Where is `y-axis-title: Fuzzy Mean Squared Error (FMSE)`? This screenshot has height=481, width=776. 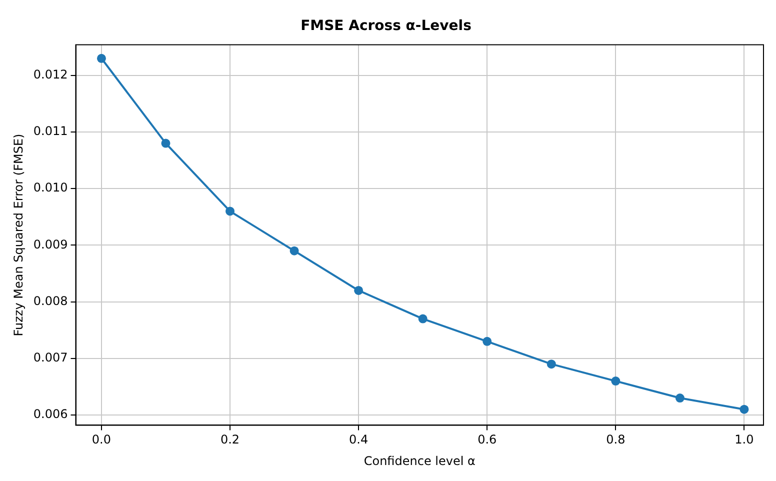
y-axis-title: Fuzzy Mean Squared Error (FMSE) is located at coordinates (18, 235).